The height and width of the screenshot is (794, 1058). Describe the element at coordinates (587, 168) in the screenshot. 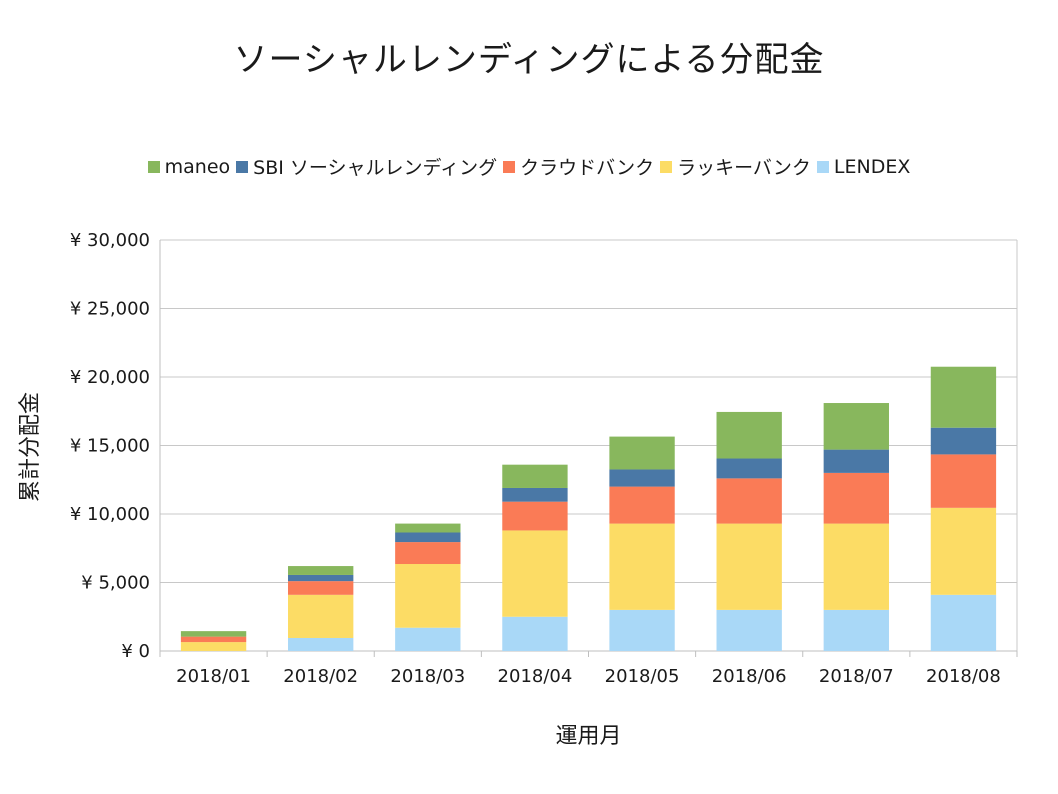

I see `legend-label: クラウドバンク` at that location.